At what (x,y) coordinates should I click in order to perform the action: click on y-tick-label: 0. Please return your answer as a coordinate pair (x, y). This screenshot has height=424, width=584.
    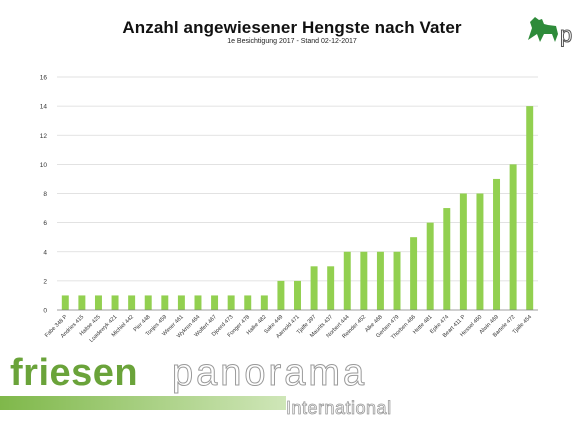
    Looking at the image, I should click on (45, 311).